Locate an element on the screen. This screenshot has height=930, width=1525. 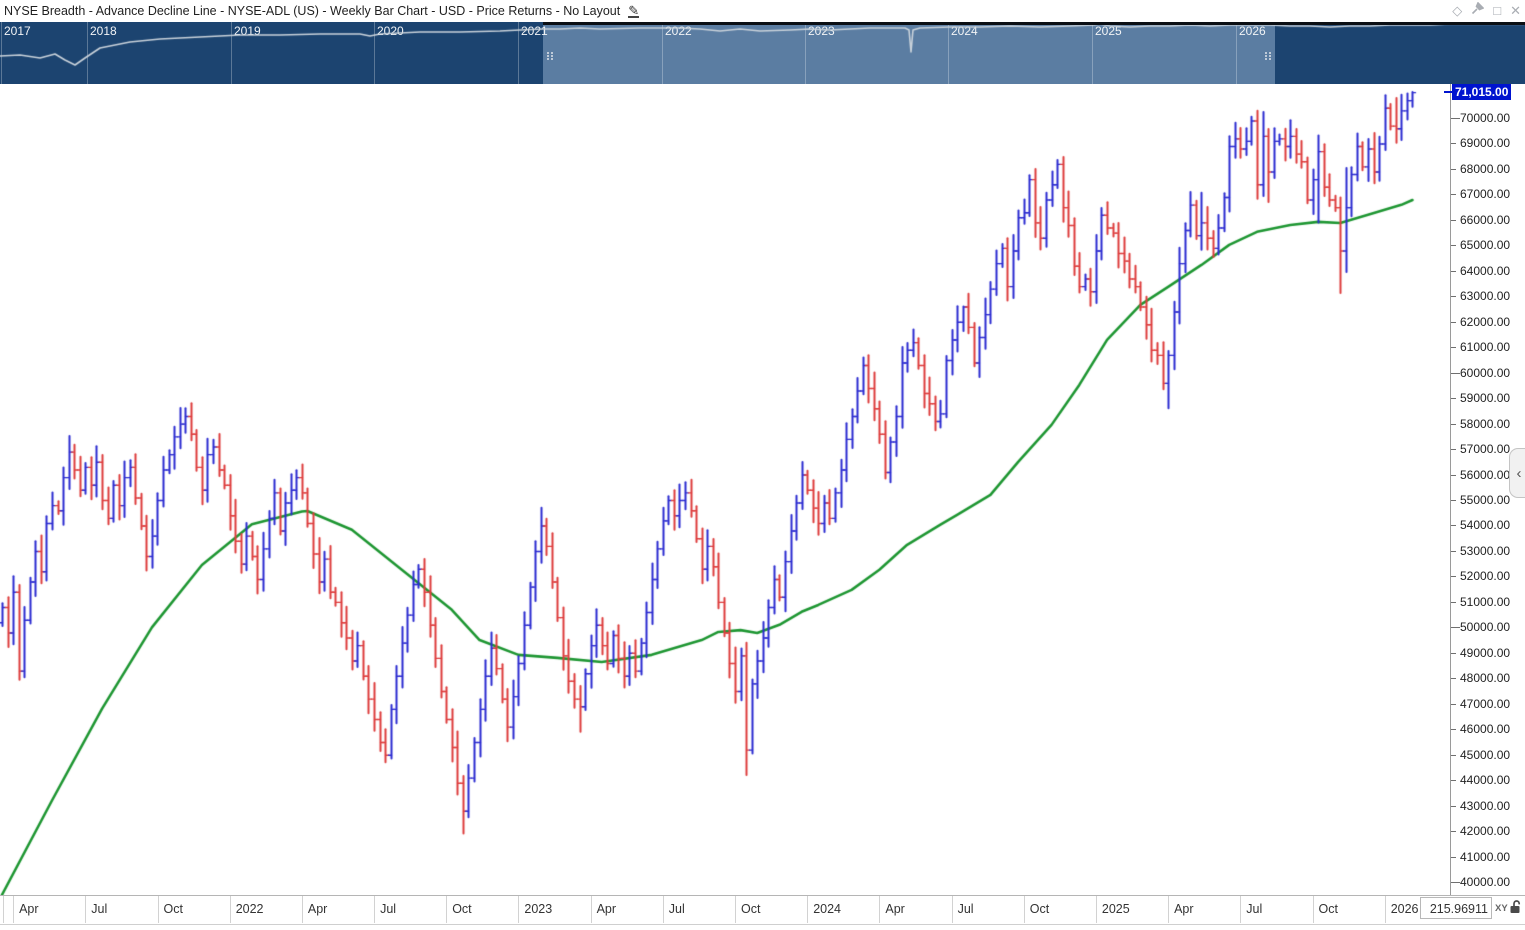
price-axis-label: 54000.00 is located at coordinates (1485, 525).